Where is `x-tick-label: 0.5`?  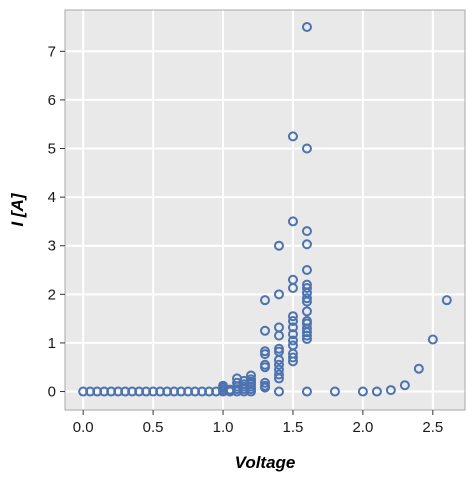 x-tick-label: 0.5 is located at coordinates (153, 427).